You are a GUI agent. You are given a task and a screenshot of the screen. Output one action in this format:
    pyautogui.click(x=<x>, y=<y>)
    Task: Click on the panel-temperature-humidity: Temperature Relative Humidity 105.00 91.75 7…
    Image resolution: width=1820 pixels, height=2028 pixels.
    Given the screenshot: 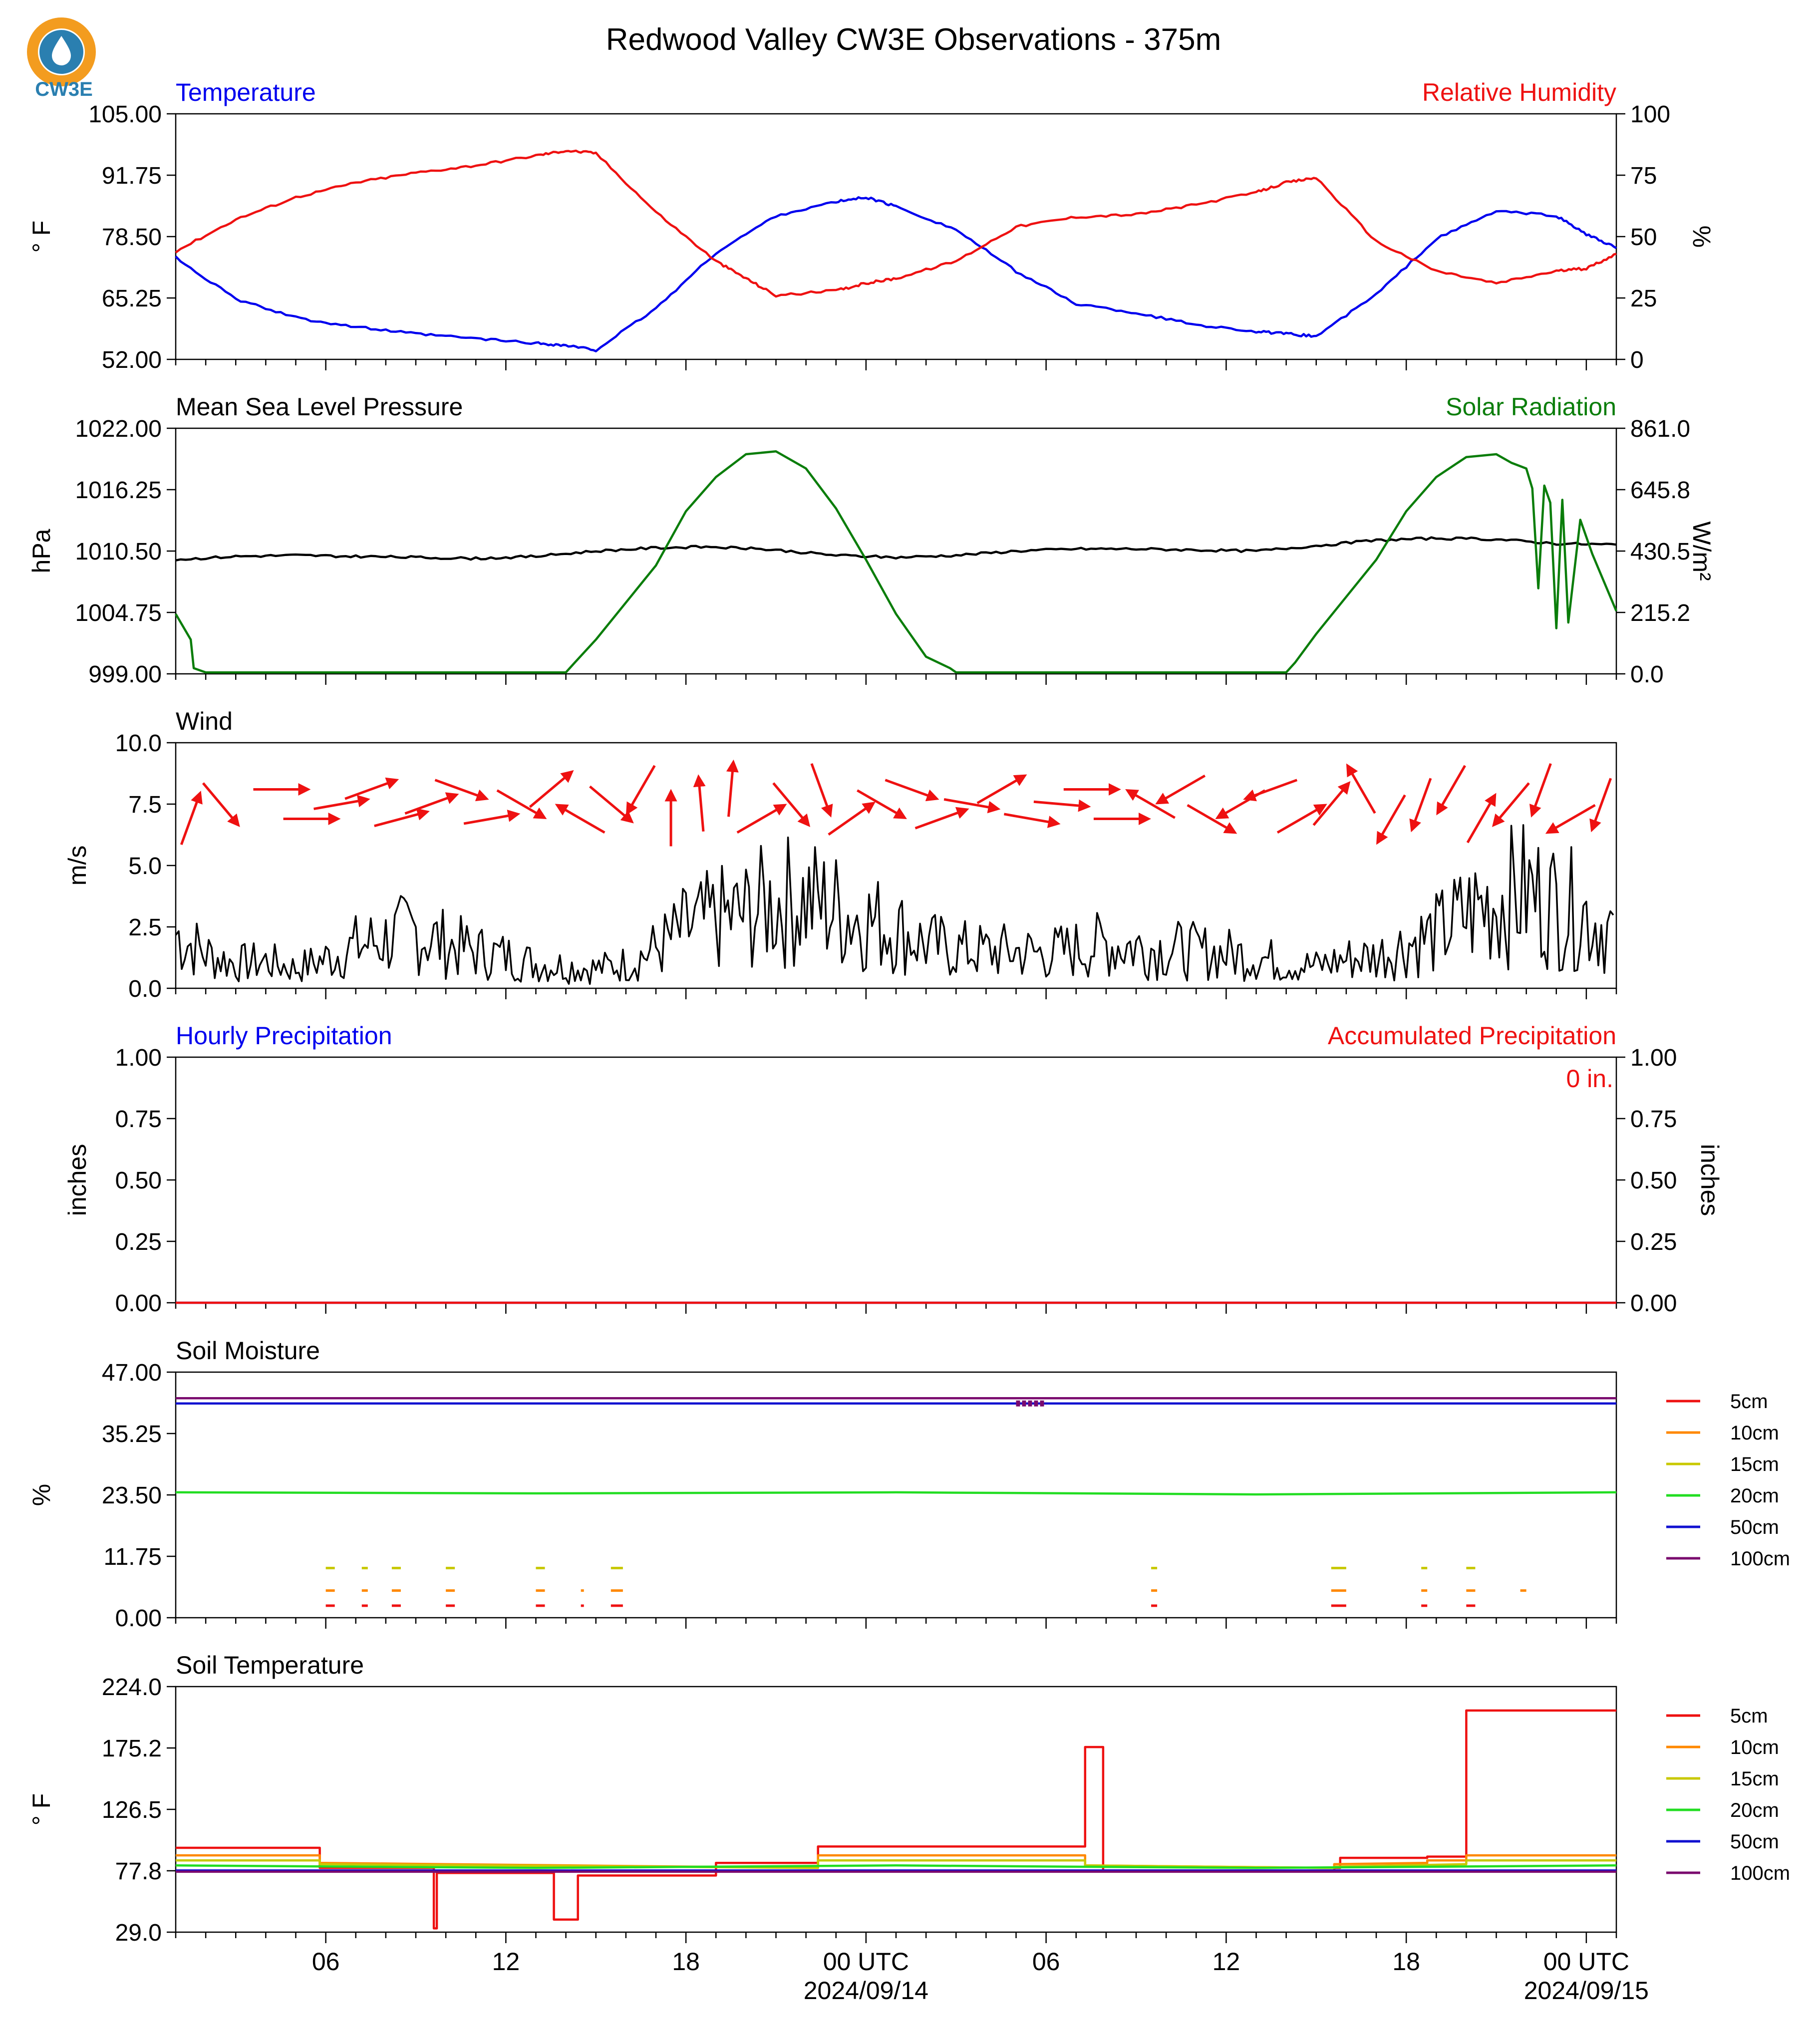 What is the action you would take?
    pyautogui.click(x=871, y=225)
    